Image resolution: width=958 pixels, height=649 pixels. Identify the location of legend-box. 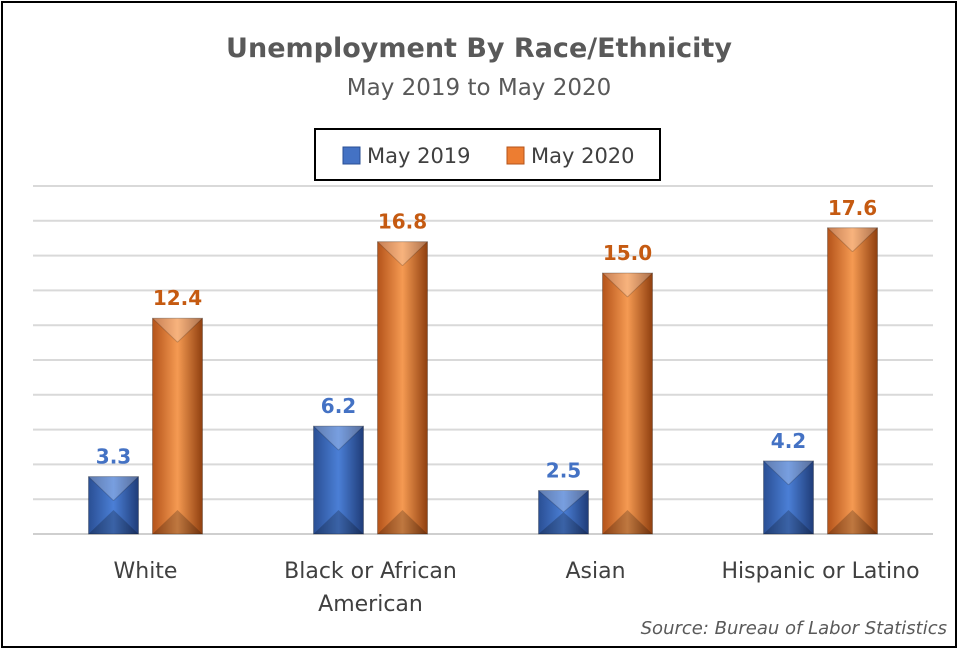
(487, 154).